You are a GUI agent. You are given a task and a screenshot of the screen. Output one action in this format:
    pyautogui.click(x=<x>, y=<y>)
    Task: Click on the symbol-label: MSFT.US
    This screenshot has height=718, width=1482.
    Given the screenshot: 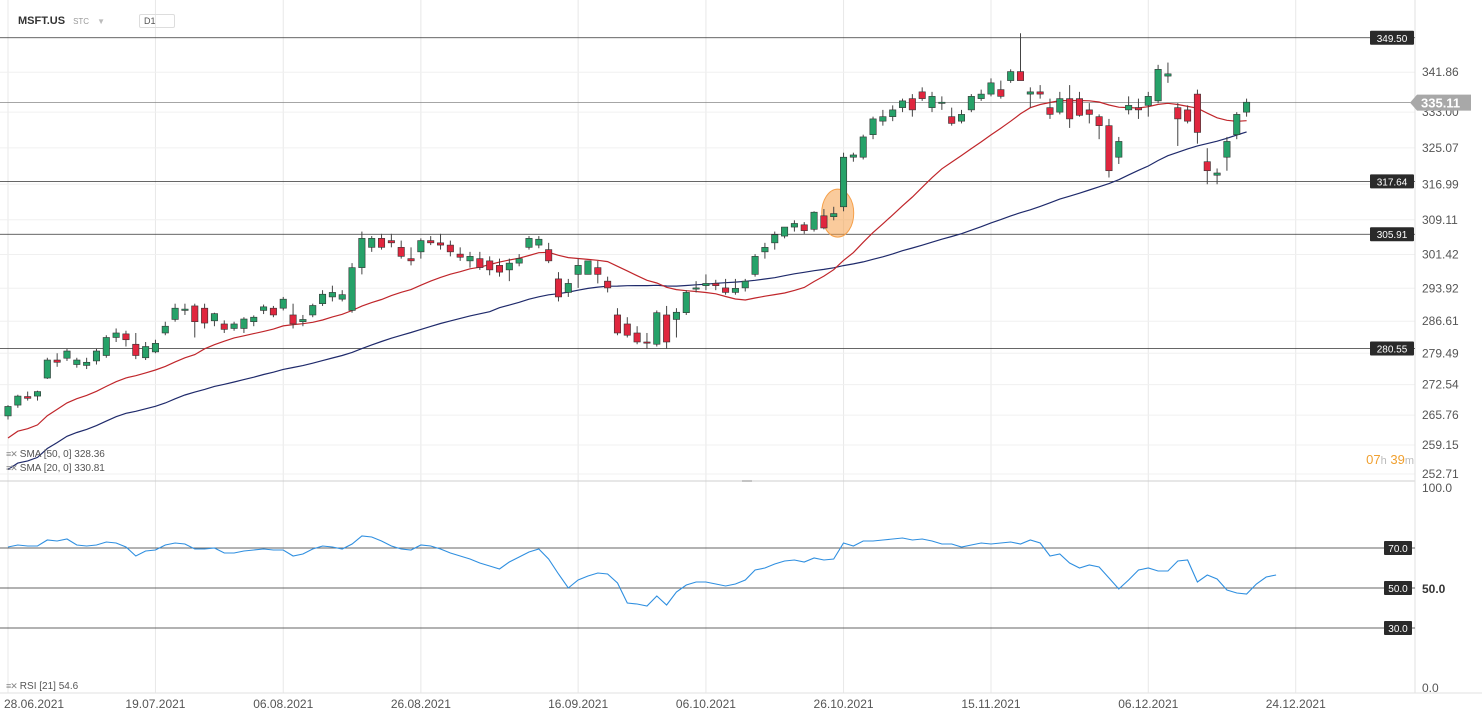 What is the action you would take?
    pyautogui.click(x=41, y=21)
    